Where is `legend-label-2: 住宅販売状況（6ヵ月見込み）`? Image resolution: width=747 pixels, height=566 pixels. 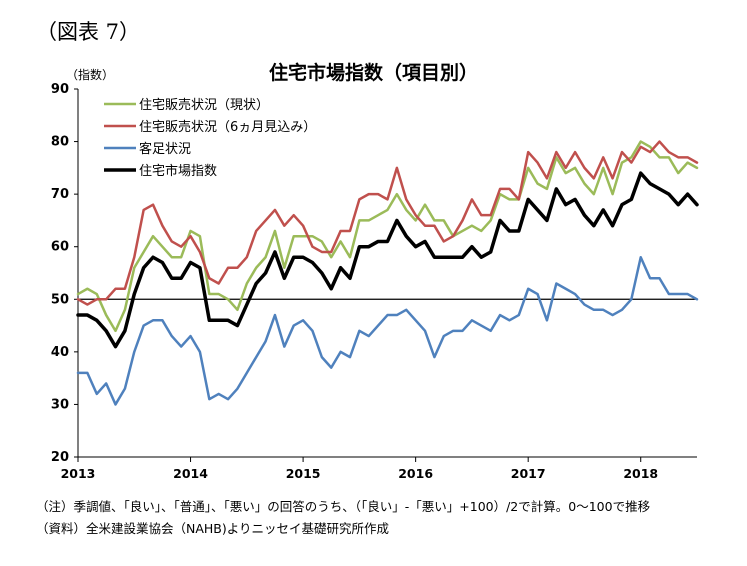
legend-label-2: 住宅販売状況（6ヵ月見込み） is located at coordinates (227, 127).